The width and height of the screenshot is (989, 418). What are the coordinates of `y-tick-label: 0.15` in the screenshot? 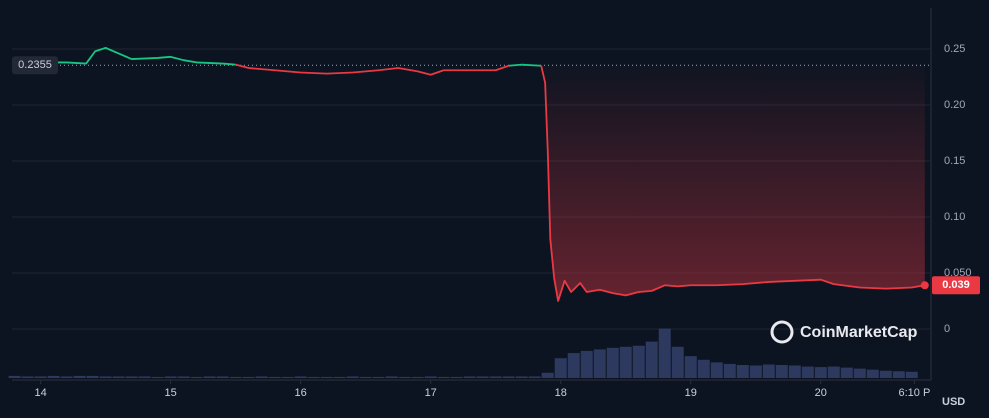 It's located at (954, 161).